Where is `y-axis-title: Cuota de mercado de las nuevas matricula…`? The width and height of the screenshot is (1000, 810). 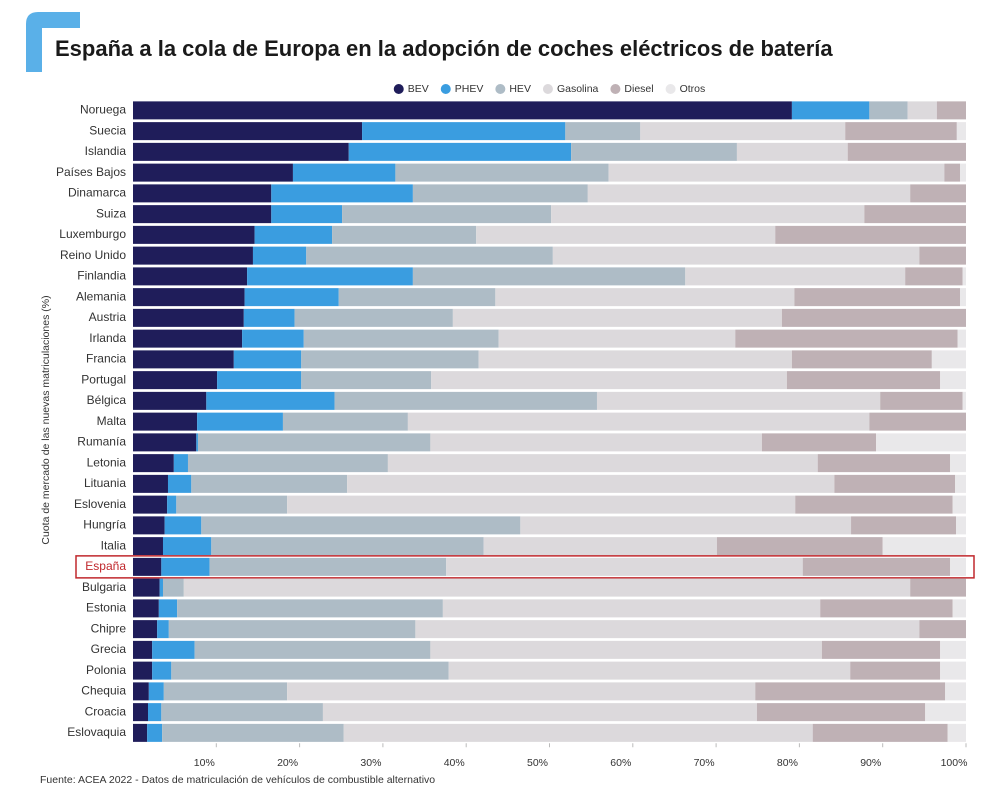 y-axis-title: Cuota de mercado de las nuevas matricula… is located at coordinates (46, 419).